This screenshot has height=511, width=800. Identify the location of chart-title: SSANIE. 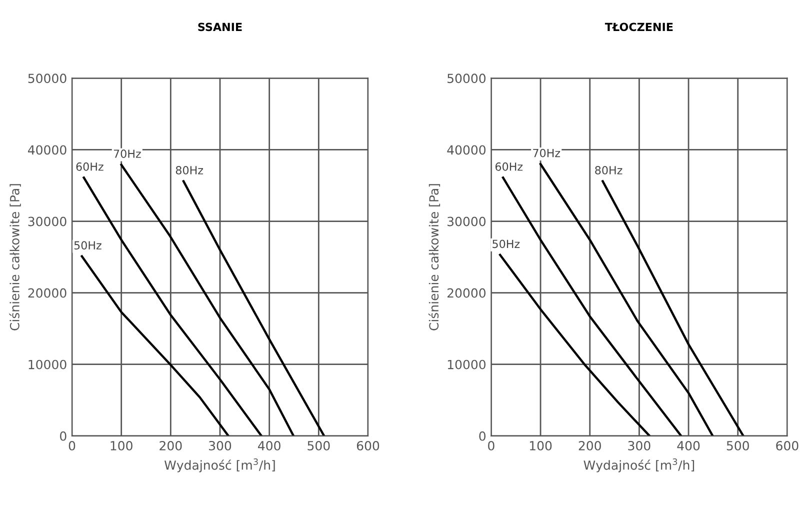
(220, 27).